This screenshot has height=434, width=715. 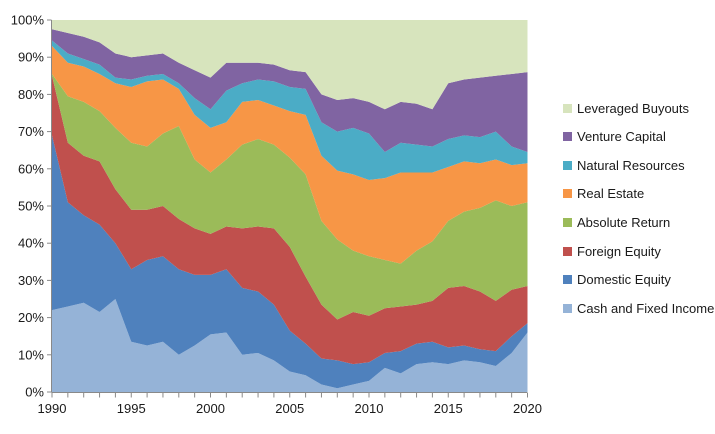 I want to click on y-axis-label: 0%, so click(x=34, y=392).